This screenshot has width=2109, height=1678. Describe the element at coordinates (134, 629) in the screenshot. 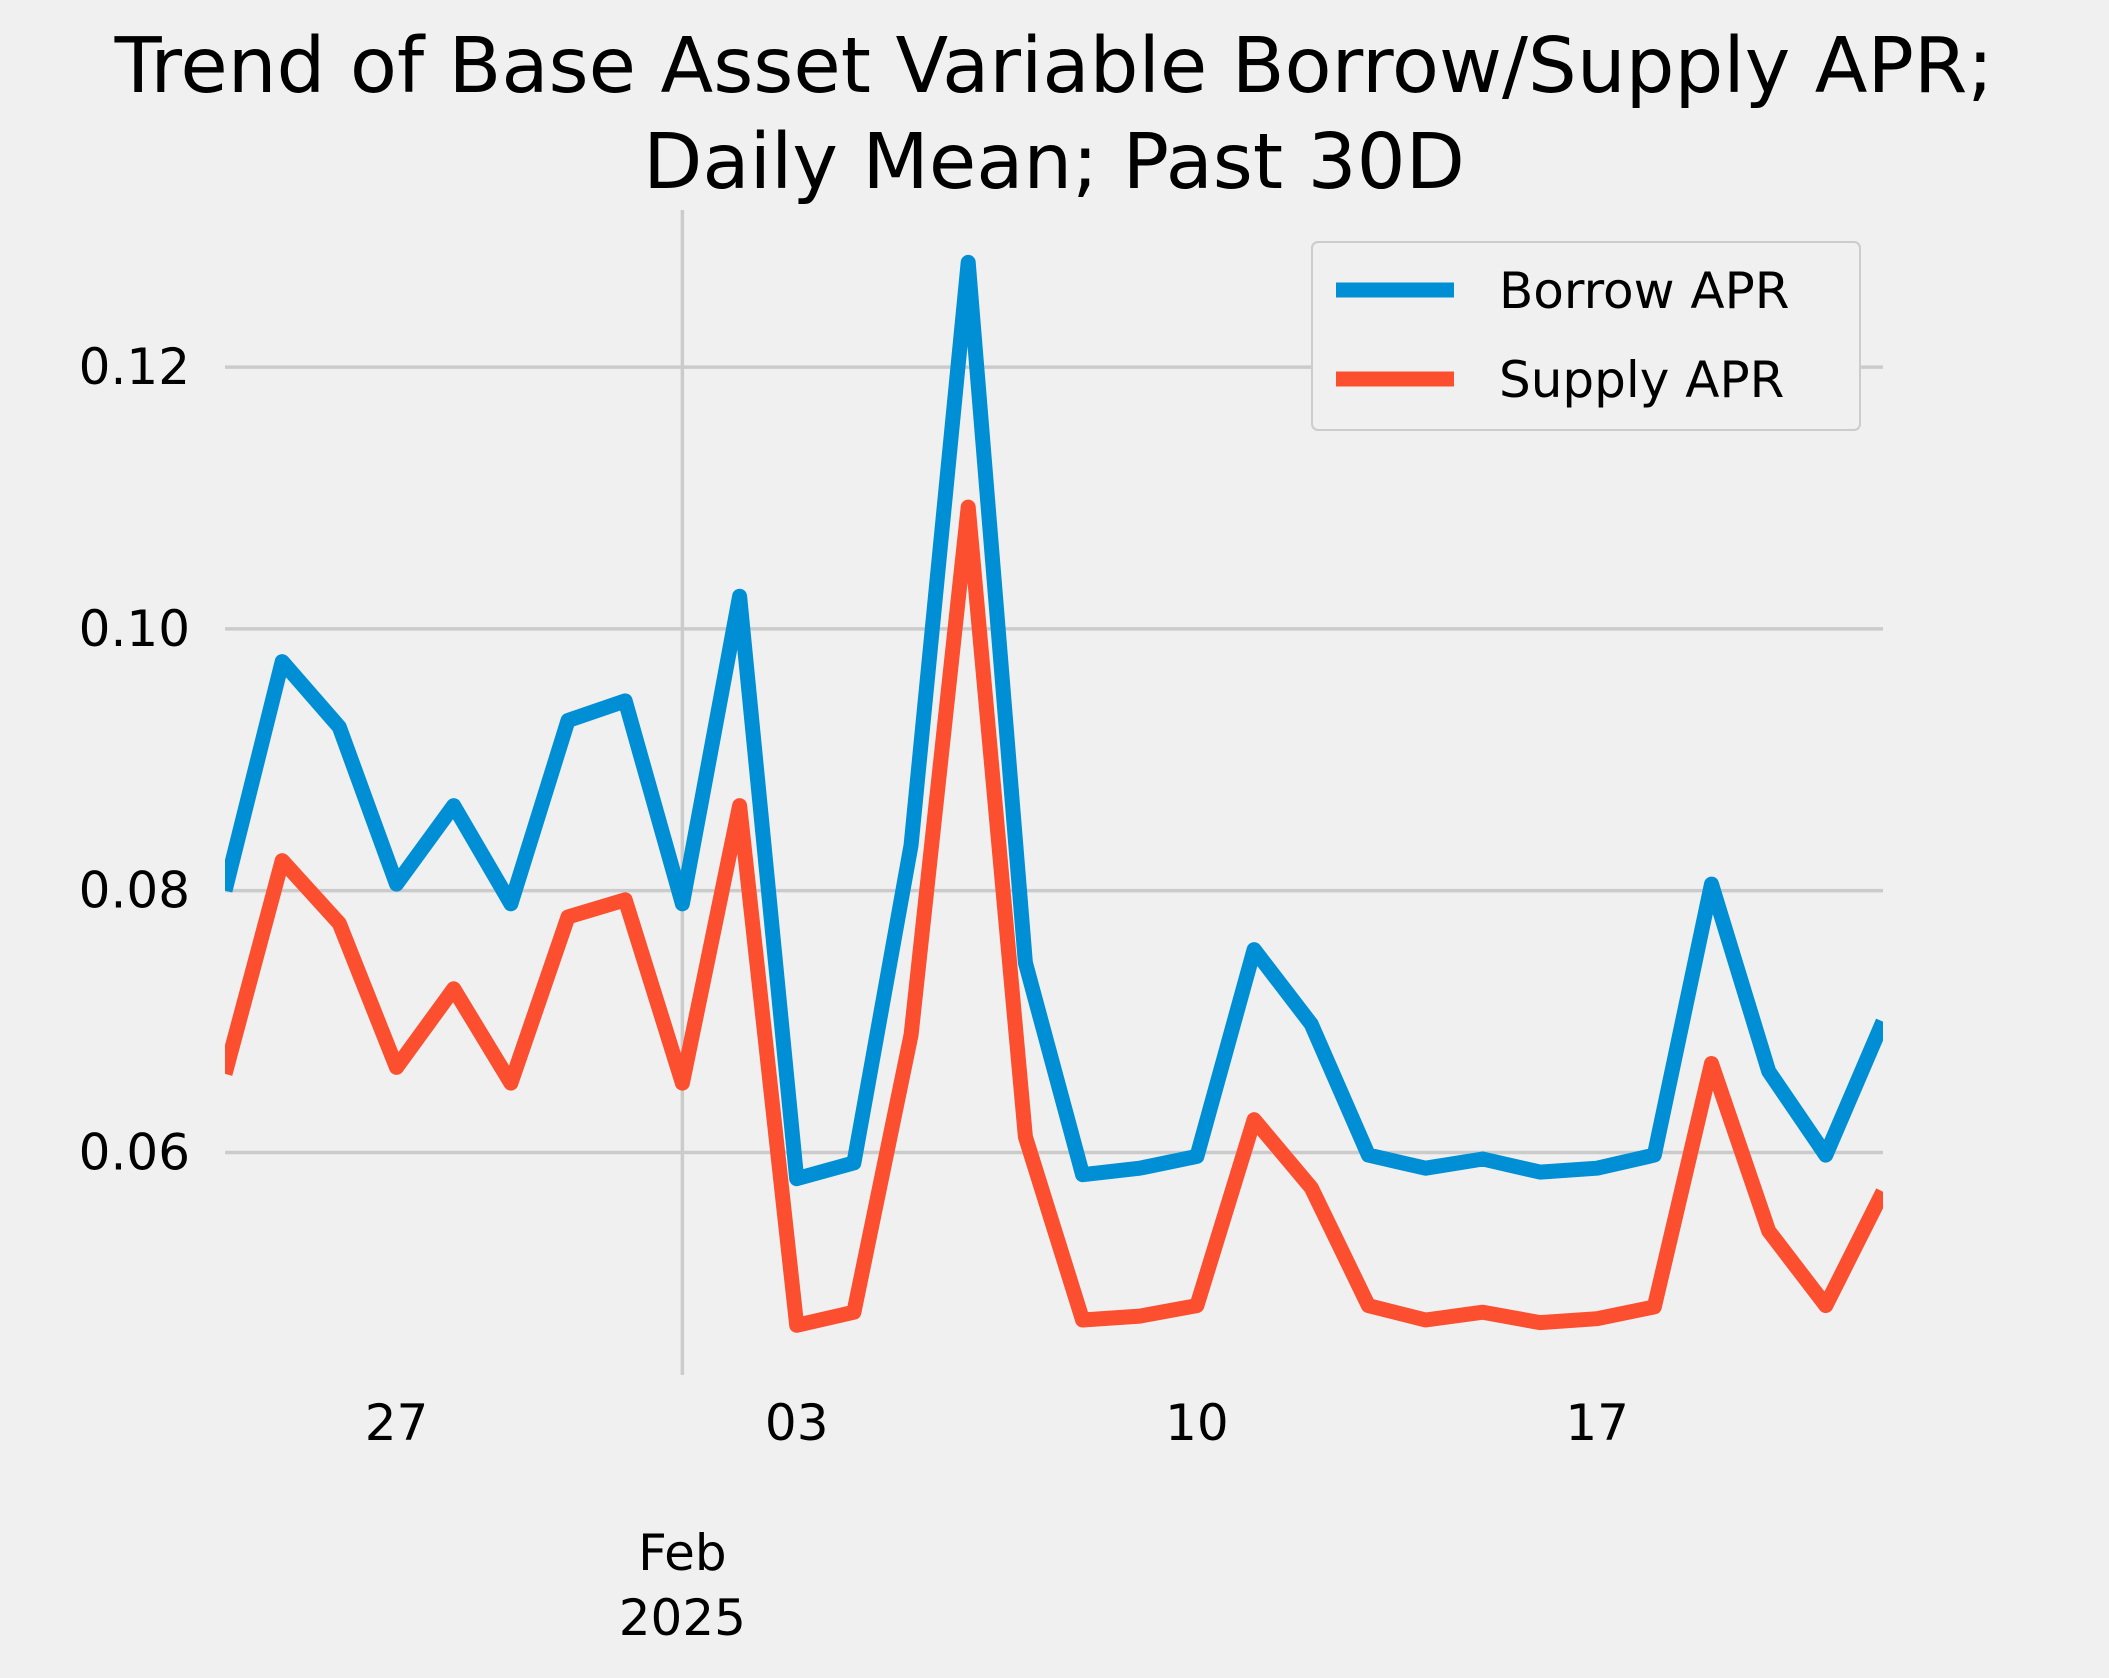

I see `y-tick-label: 0.10` at that location.